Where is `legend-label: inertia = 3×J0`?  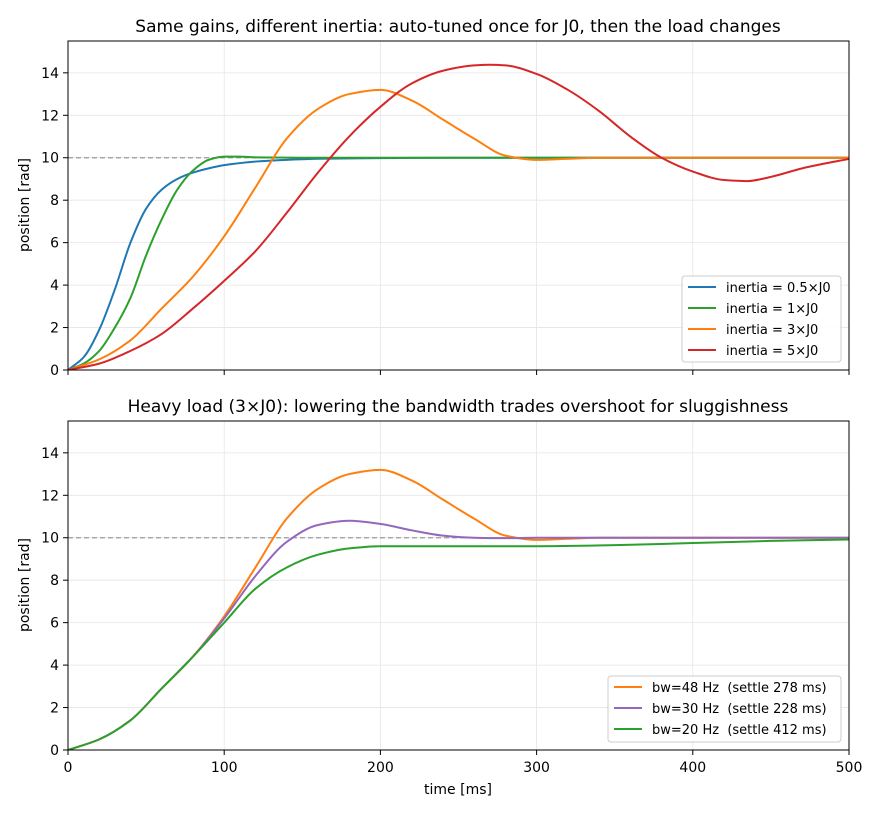 legend-label: inertia = 3×J0 is located at coordinates (772, 330).